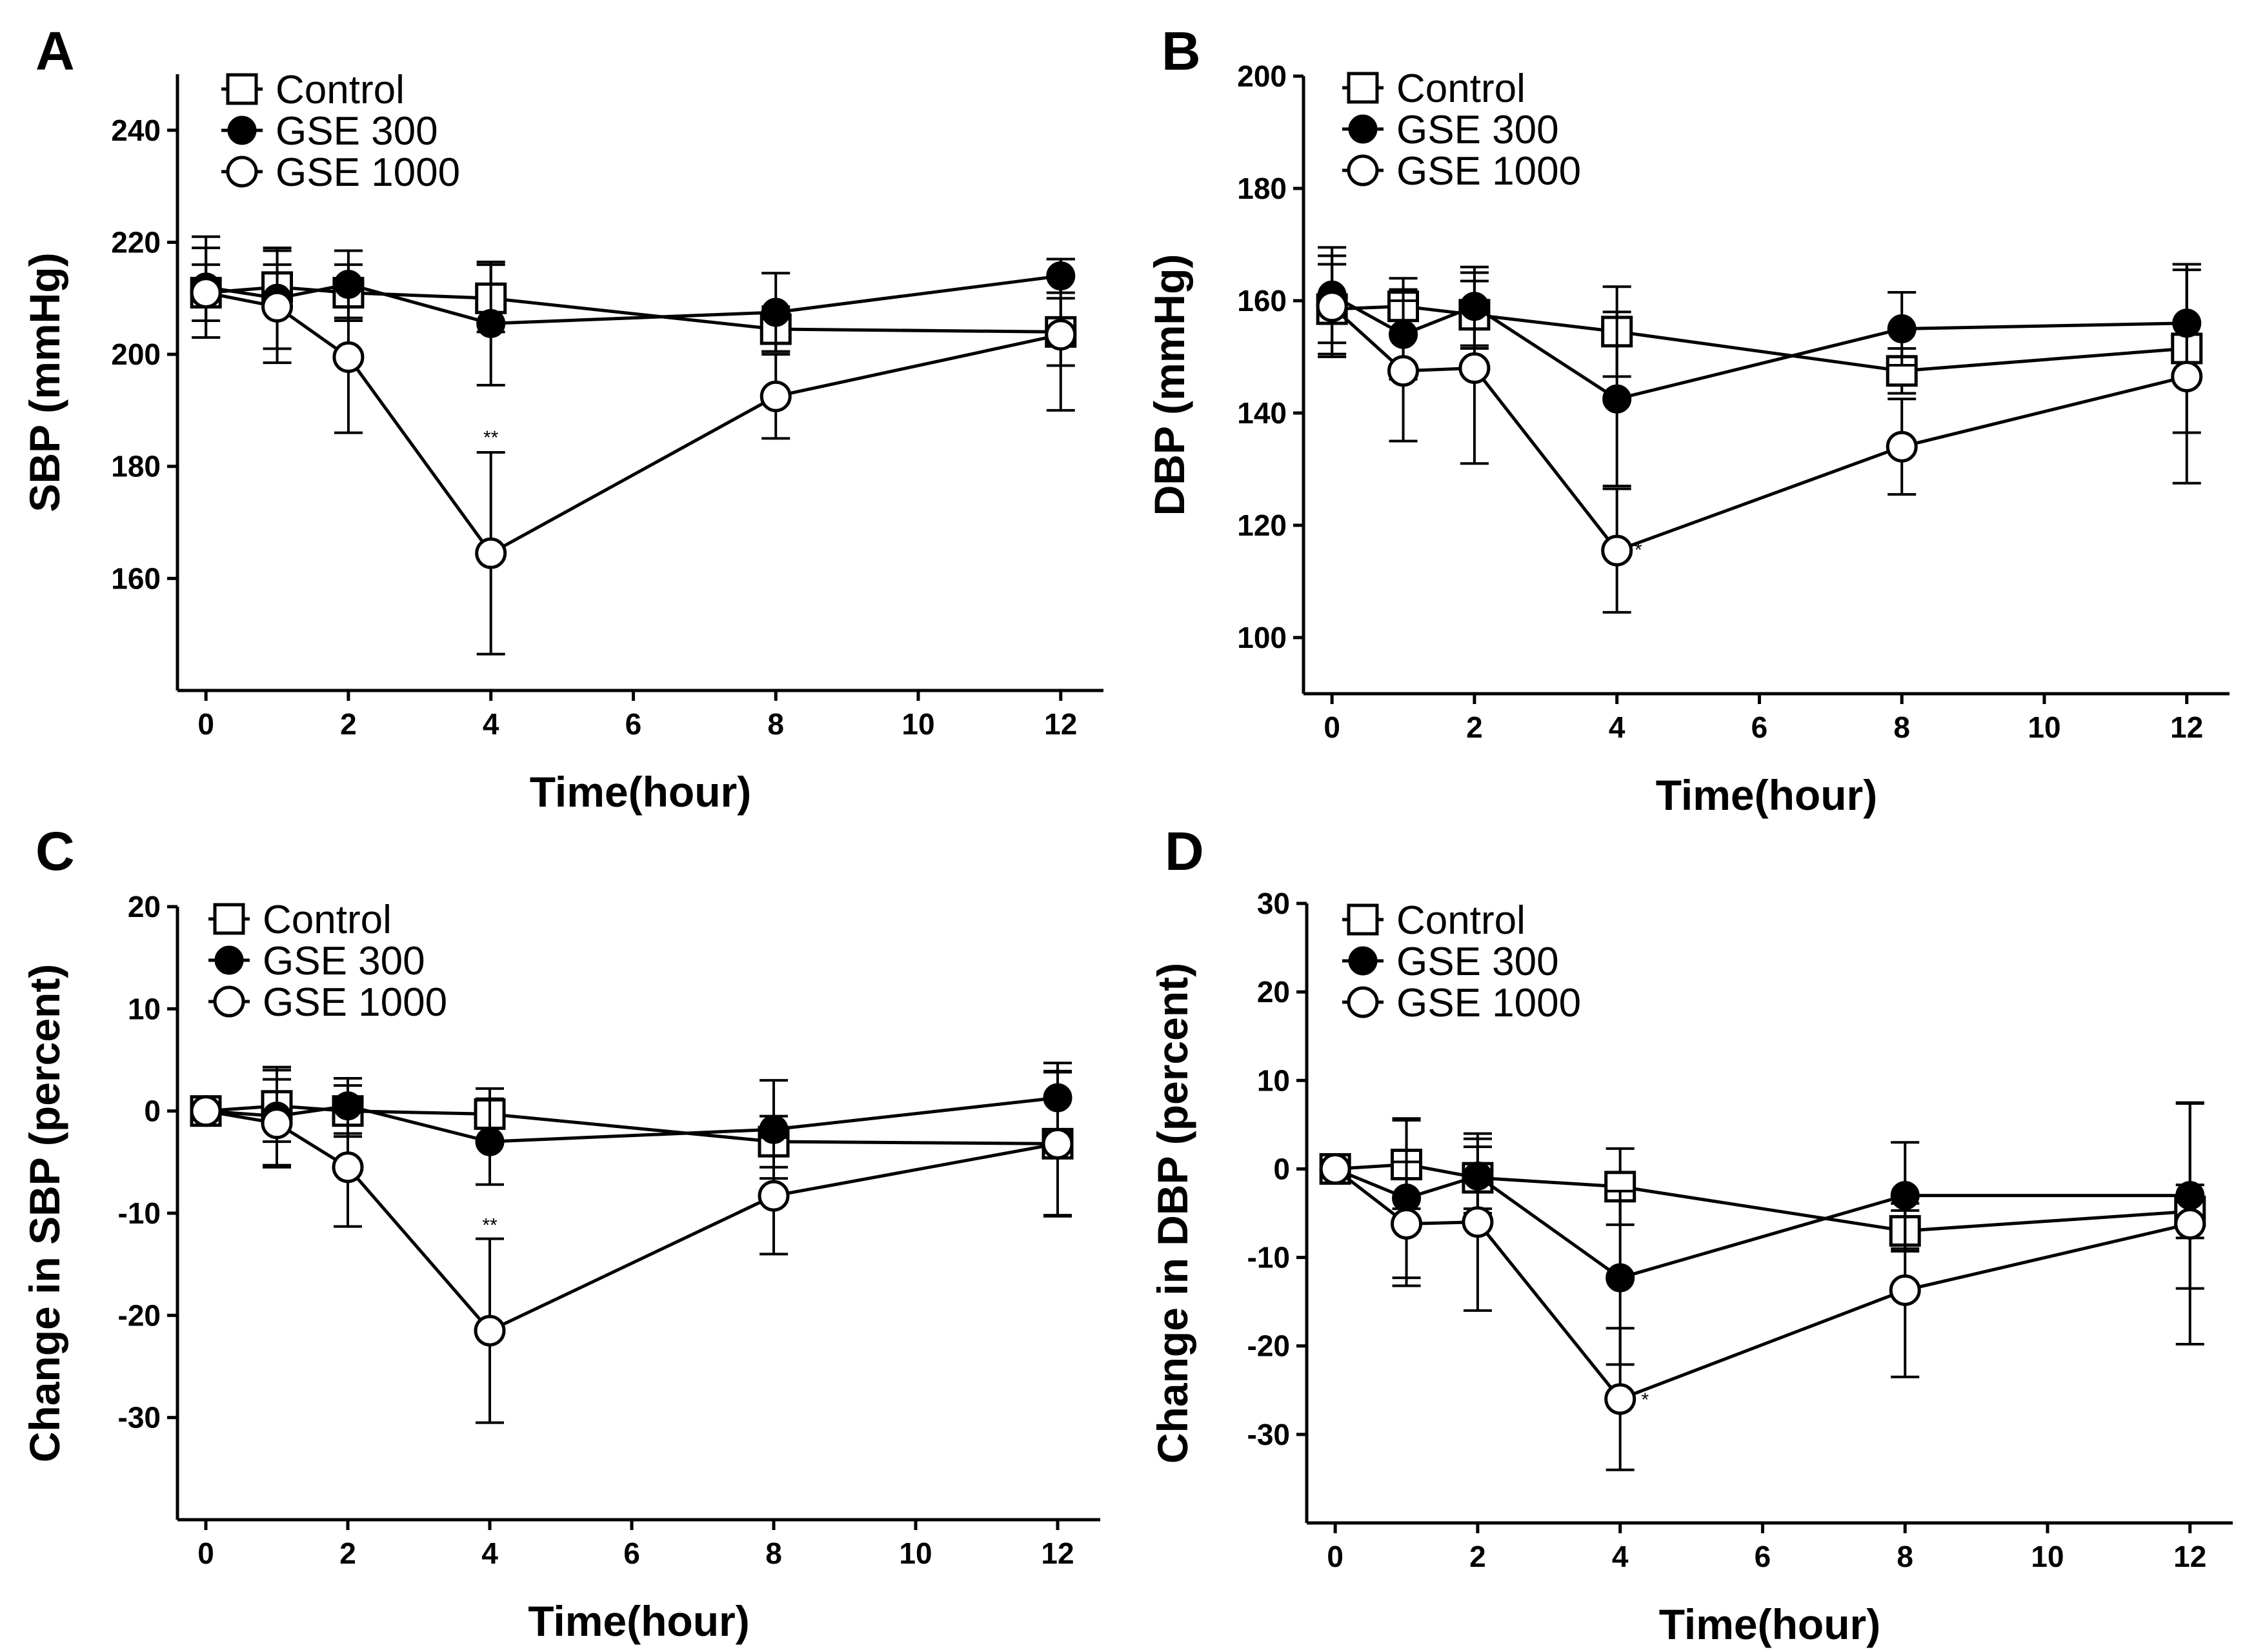 This screenshot has height=1652, width=2265. I want to click on y-tick-label: 20, so click(144, 906).